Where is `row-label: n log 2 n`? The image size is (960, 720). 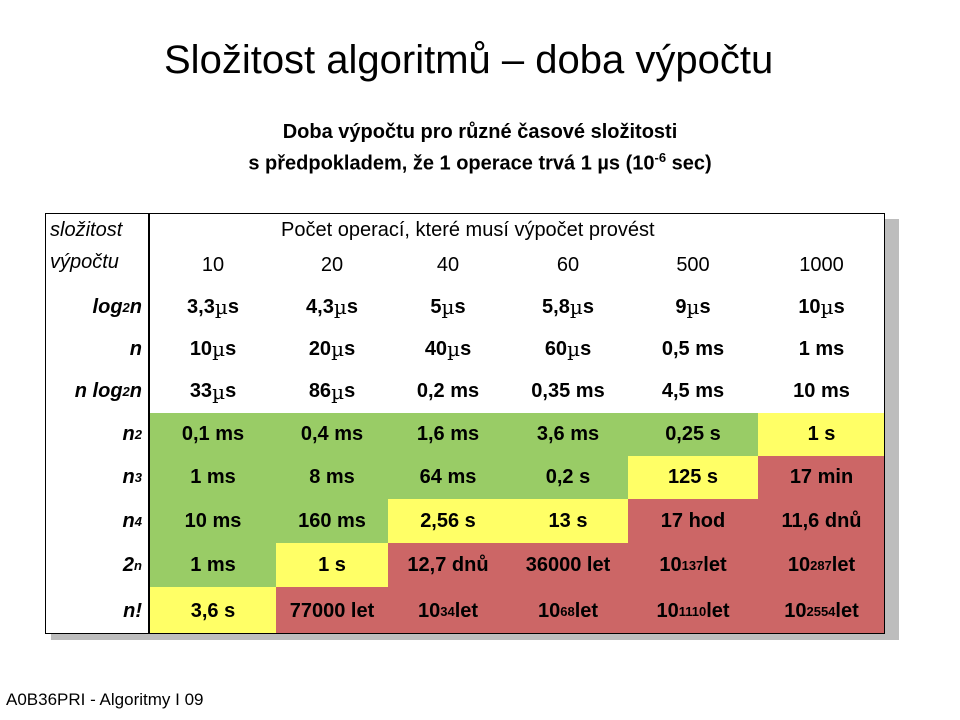 row-label: n log 2 n is located at coordinates (108, 391).